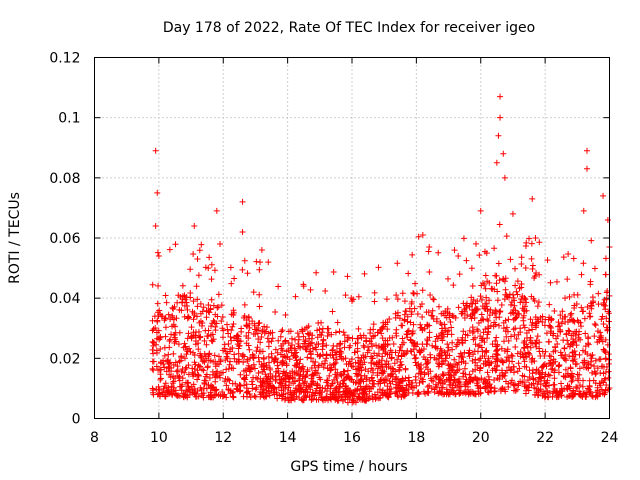 This screenshot has width=640, height=480. I want to click on y-tick-label: 0, so click(76, 420).